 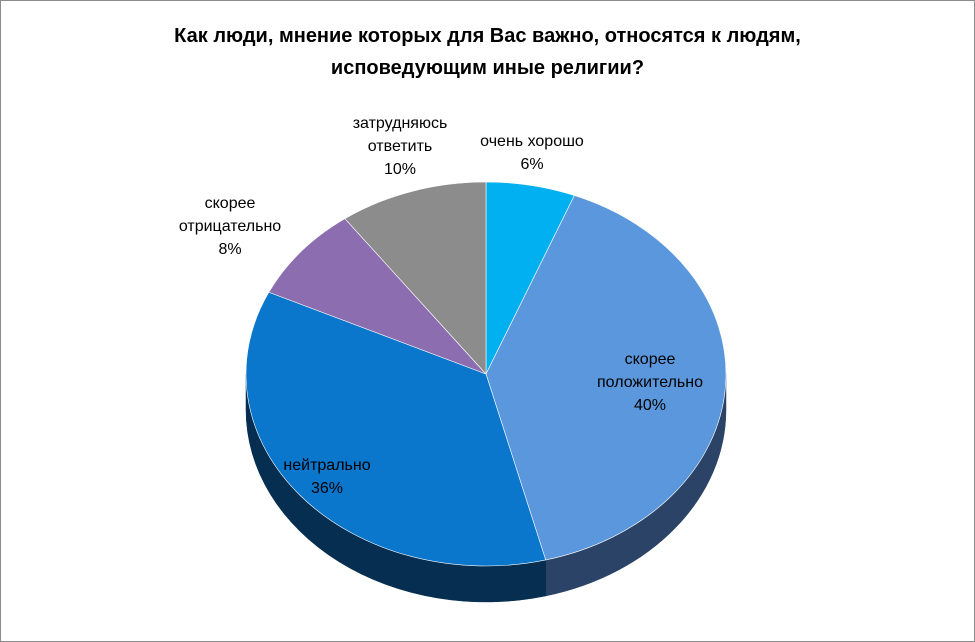 What do you see at coordinates (327, 488) in the screenshot?
I see `slice-label-3-line-2: 36%` at bounding box center [327, 488].